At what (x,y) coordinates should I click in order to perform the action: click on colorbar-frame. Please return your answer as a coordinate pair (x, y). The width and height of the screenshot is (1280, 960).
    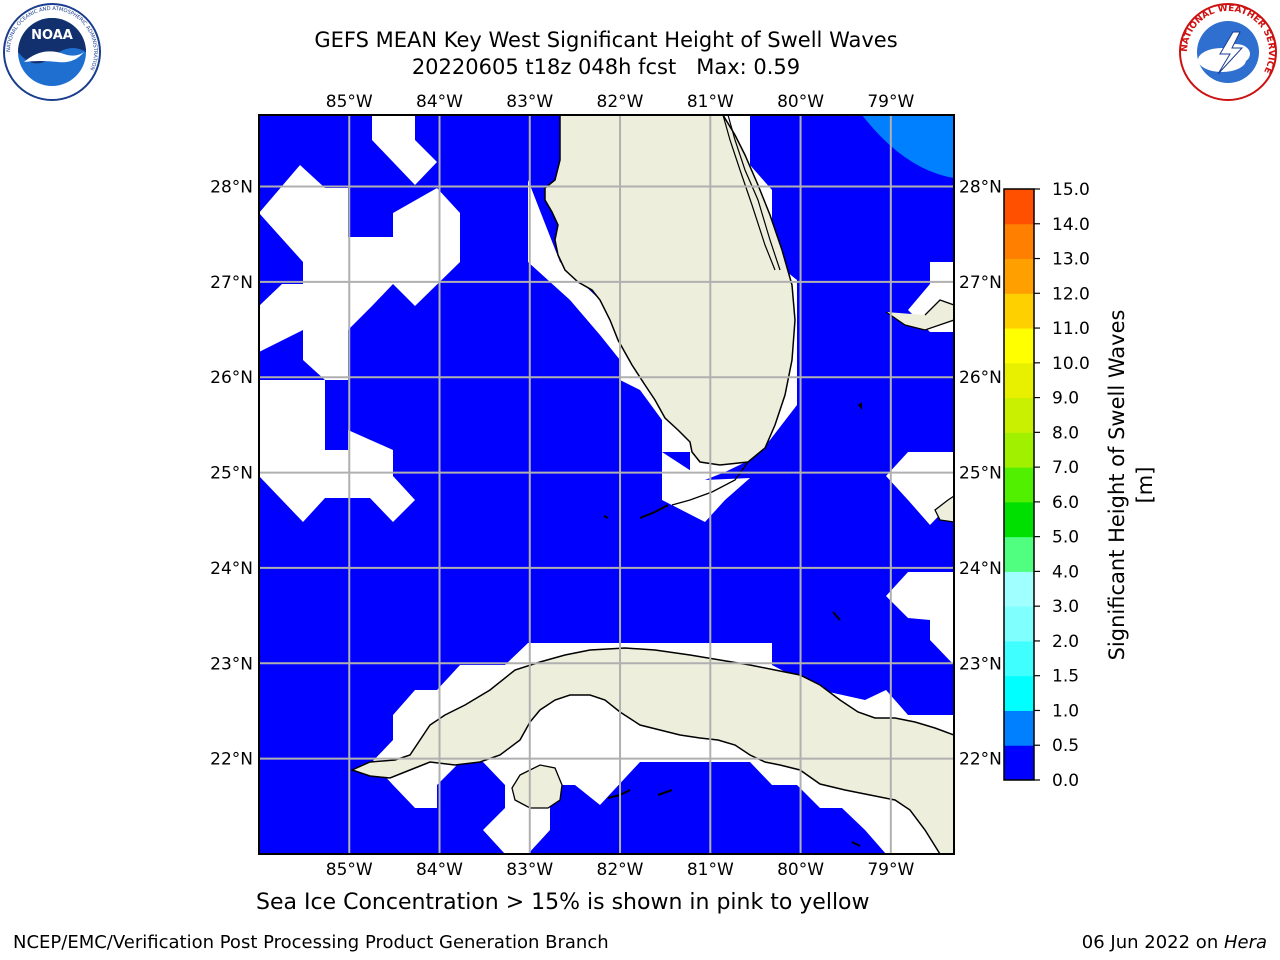
    Looking at the image, I should click on (1019, 484).